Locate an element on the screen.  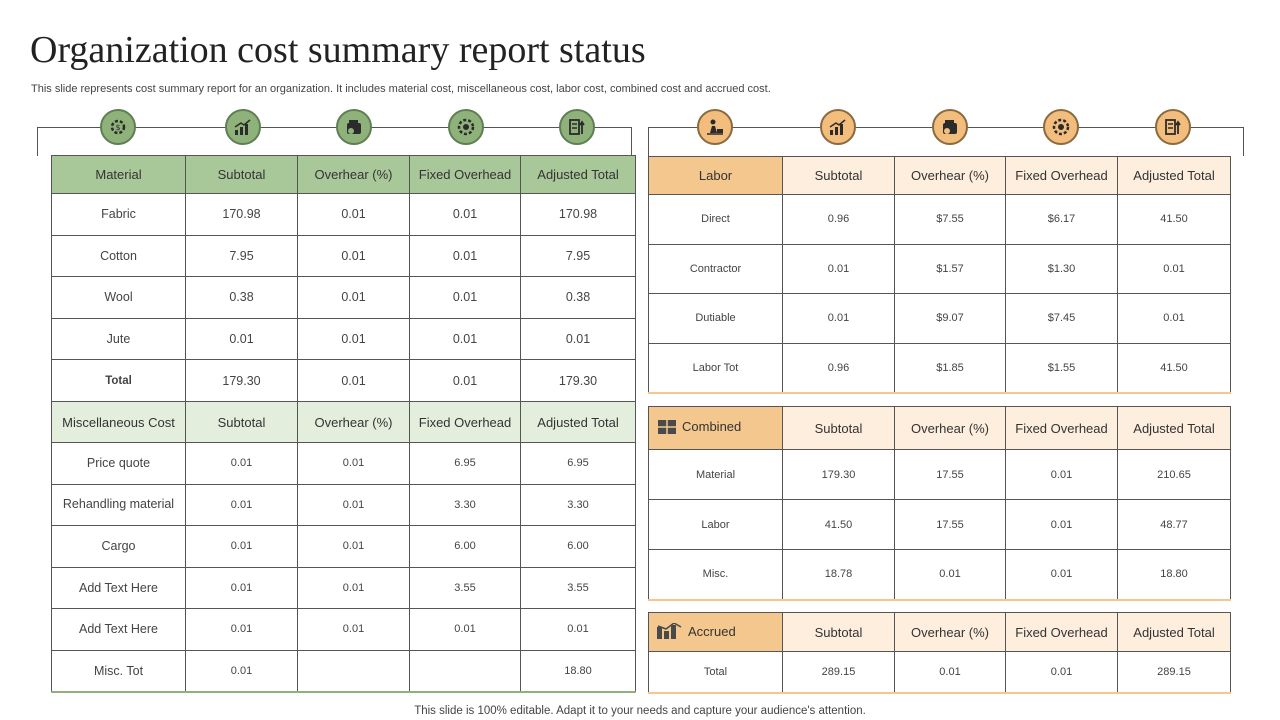
row-label: Fabric is located at coordinates (118, 214).